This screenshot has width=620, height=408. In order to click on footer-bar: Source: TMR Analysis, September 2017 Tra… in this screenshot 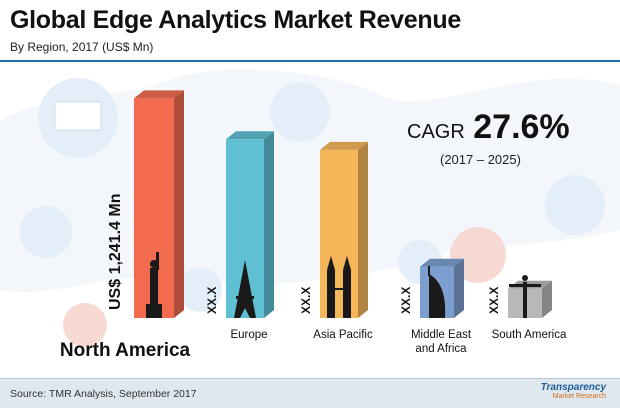, I will do `click(310, 393)`.